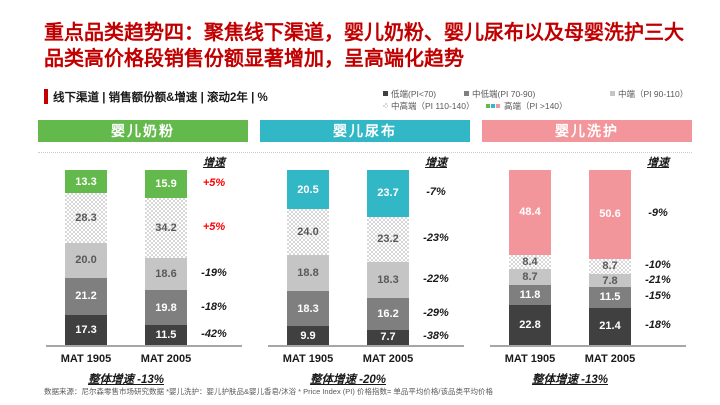 Image resolution: width=720 pixels, height=405 pixels. I want to click on growth-rate-label: -7%, so click(436, 192).